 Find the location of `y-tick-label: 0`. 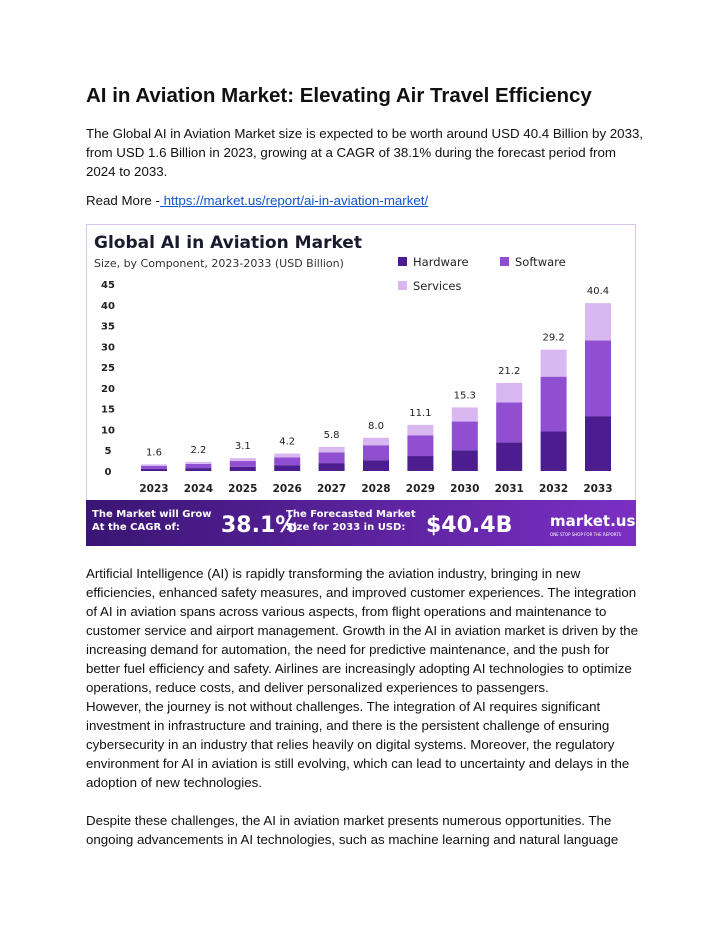

y-tick-label: 0 is located at coordinates (108, 472).